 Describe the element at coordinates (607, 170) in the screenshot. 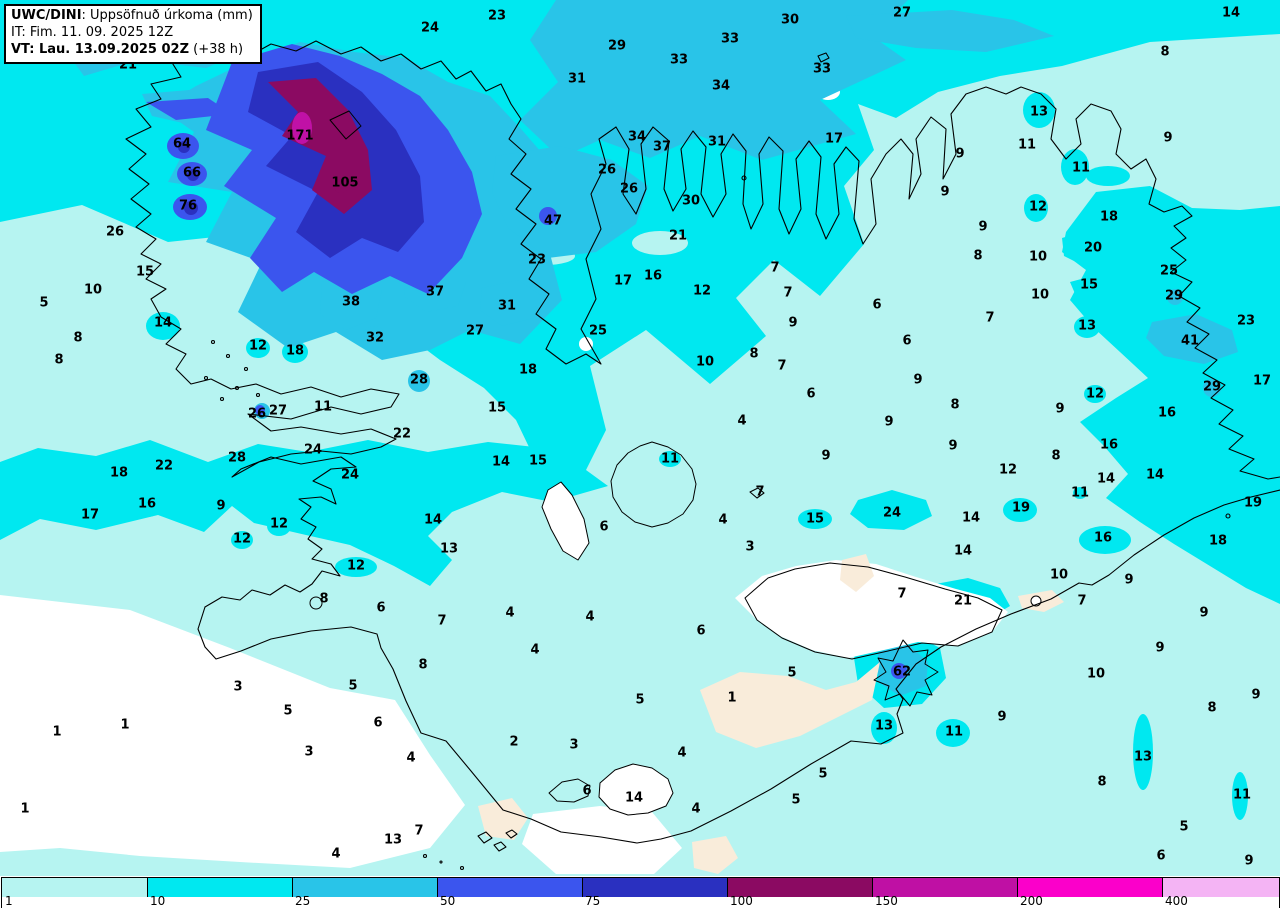

I see `precip-value: 26` at that location.